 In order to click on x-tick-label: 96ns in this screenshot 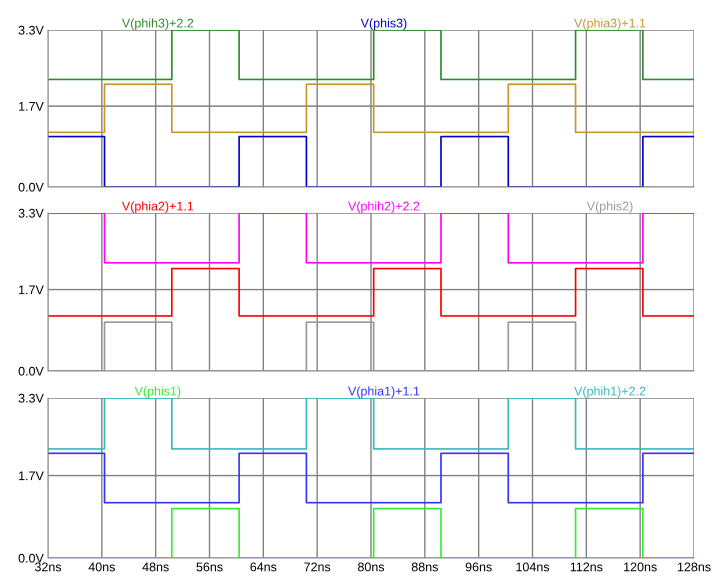, I will do `click(479, 567)`.